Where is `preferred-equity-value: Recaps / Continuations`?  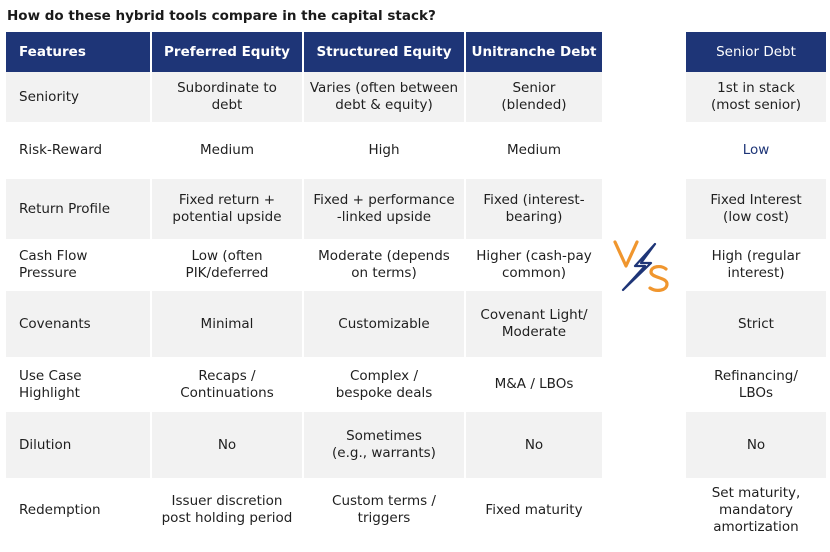
preferred-equity-value: Recaps / Continuations is located at coordinates (228, 384).